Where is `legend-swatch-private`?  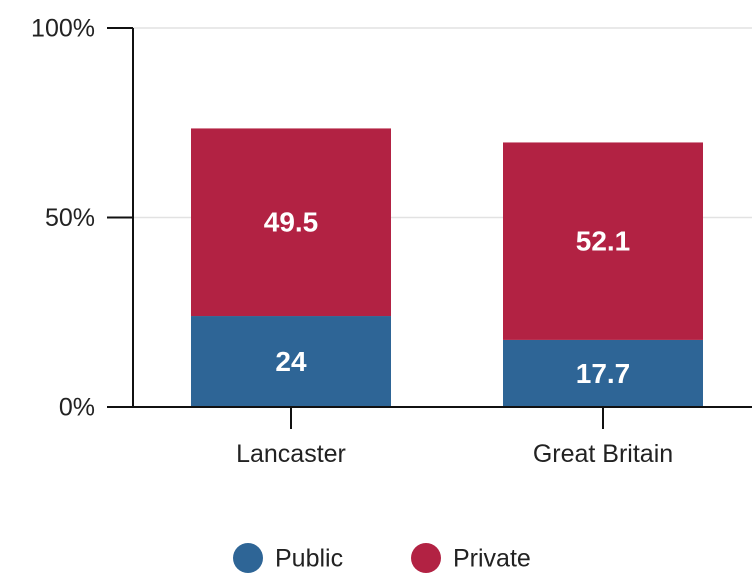 legend-swatch-private is located at coordinates (426, 558).